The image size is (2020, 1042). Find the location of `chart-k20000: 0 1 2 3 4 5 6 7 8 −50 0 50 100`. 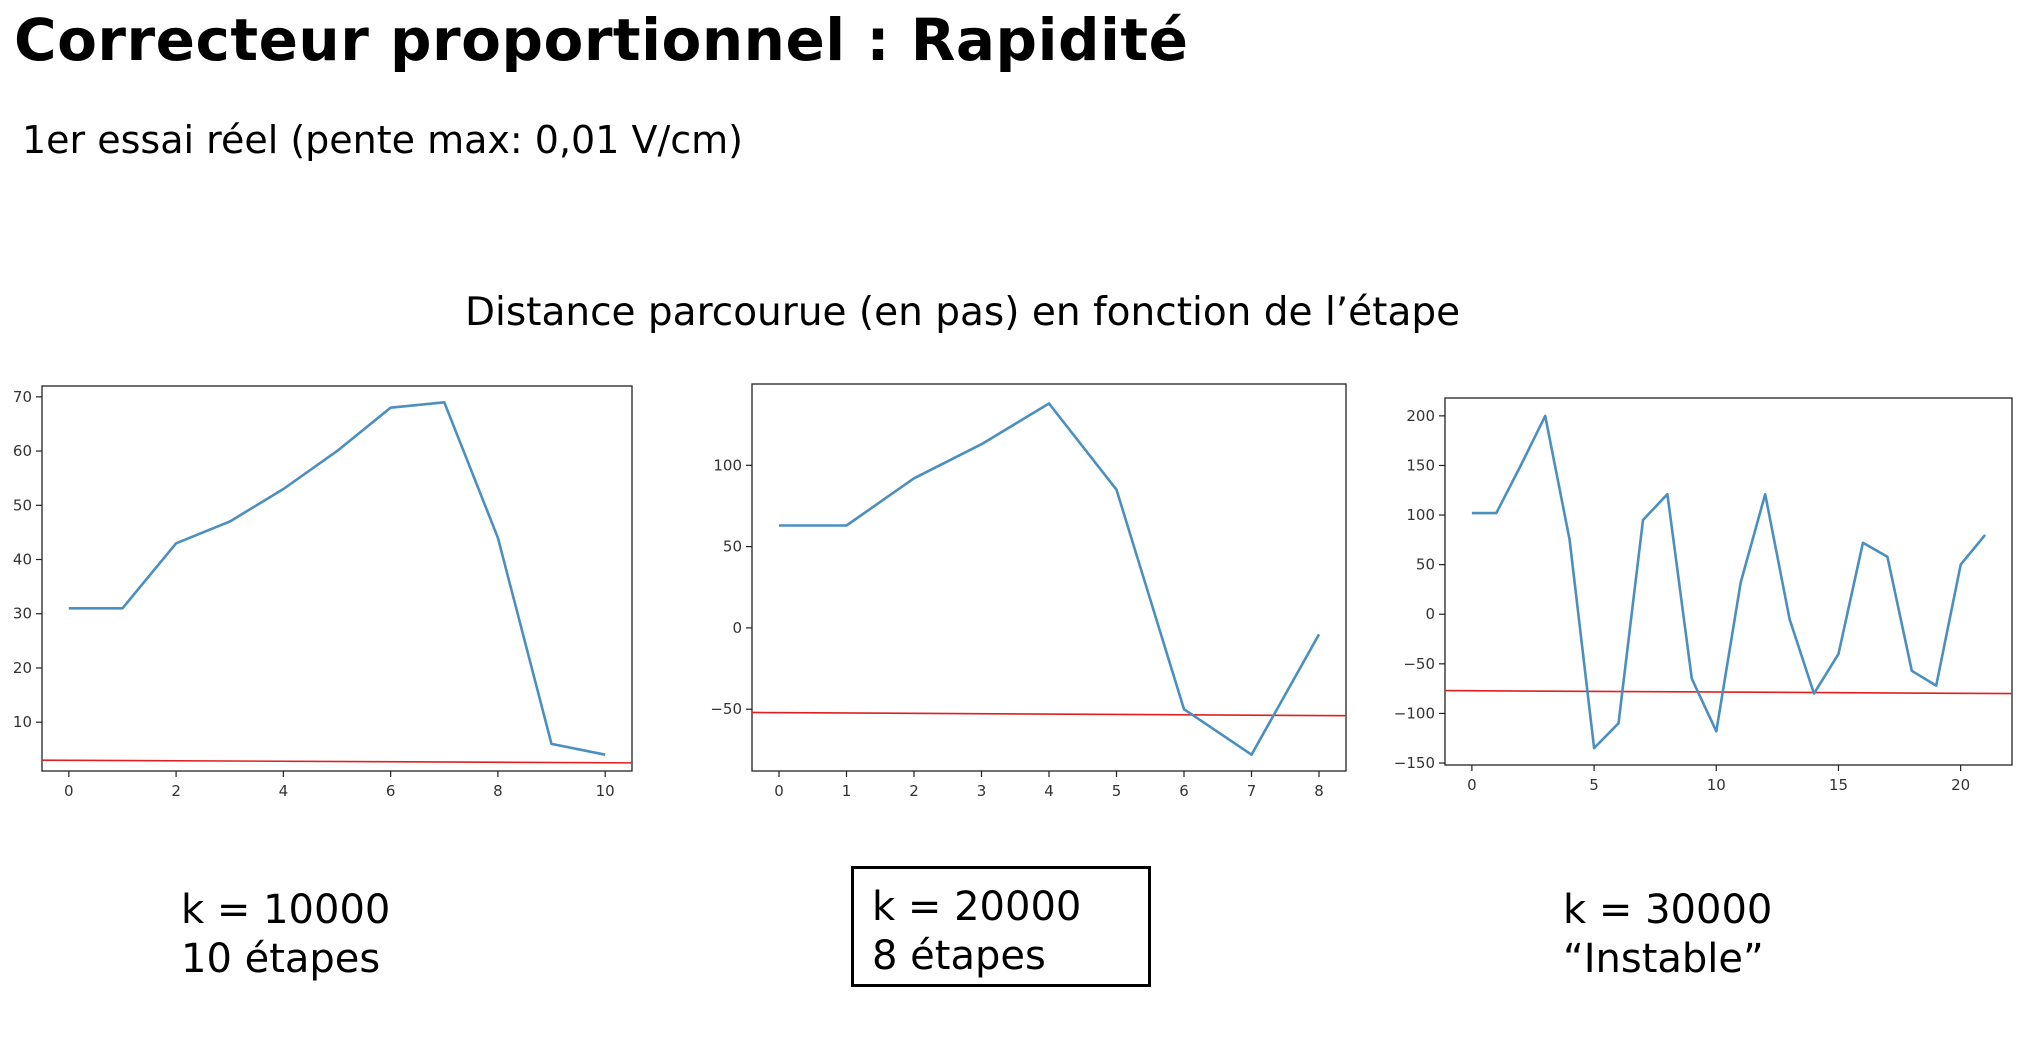

chart-k20000: 0 1 2 3 4 5 6 7 8 −50 0 50 100 is located at coordinates (1028, 591).